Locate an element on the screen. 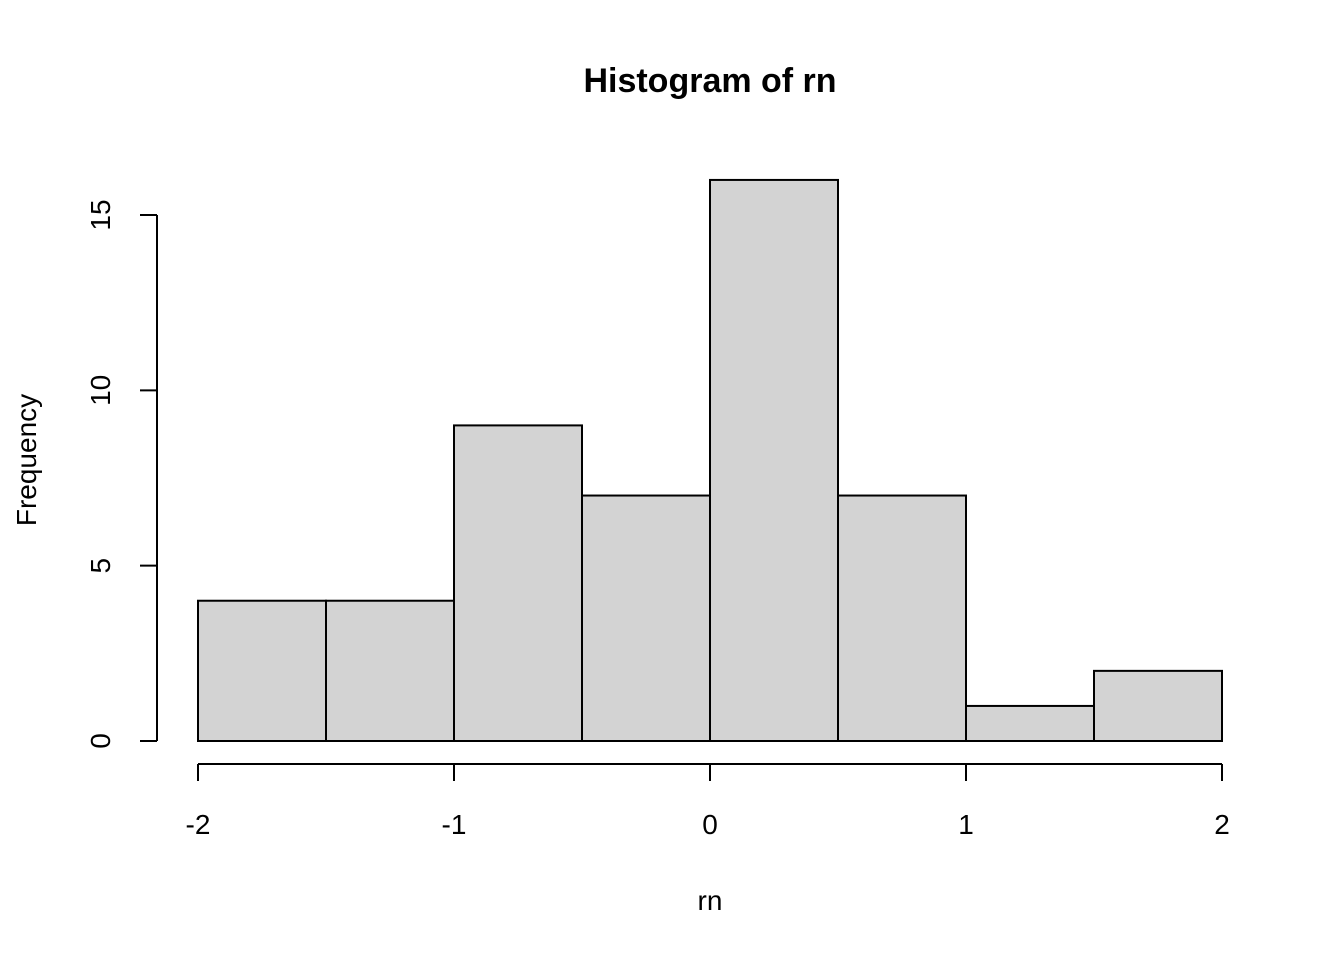 This screenshot has width=1344, height=960. y-axis-label: Frequency is located at coordinates (26, 460).